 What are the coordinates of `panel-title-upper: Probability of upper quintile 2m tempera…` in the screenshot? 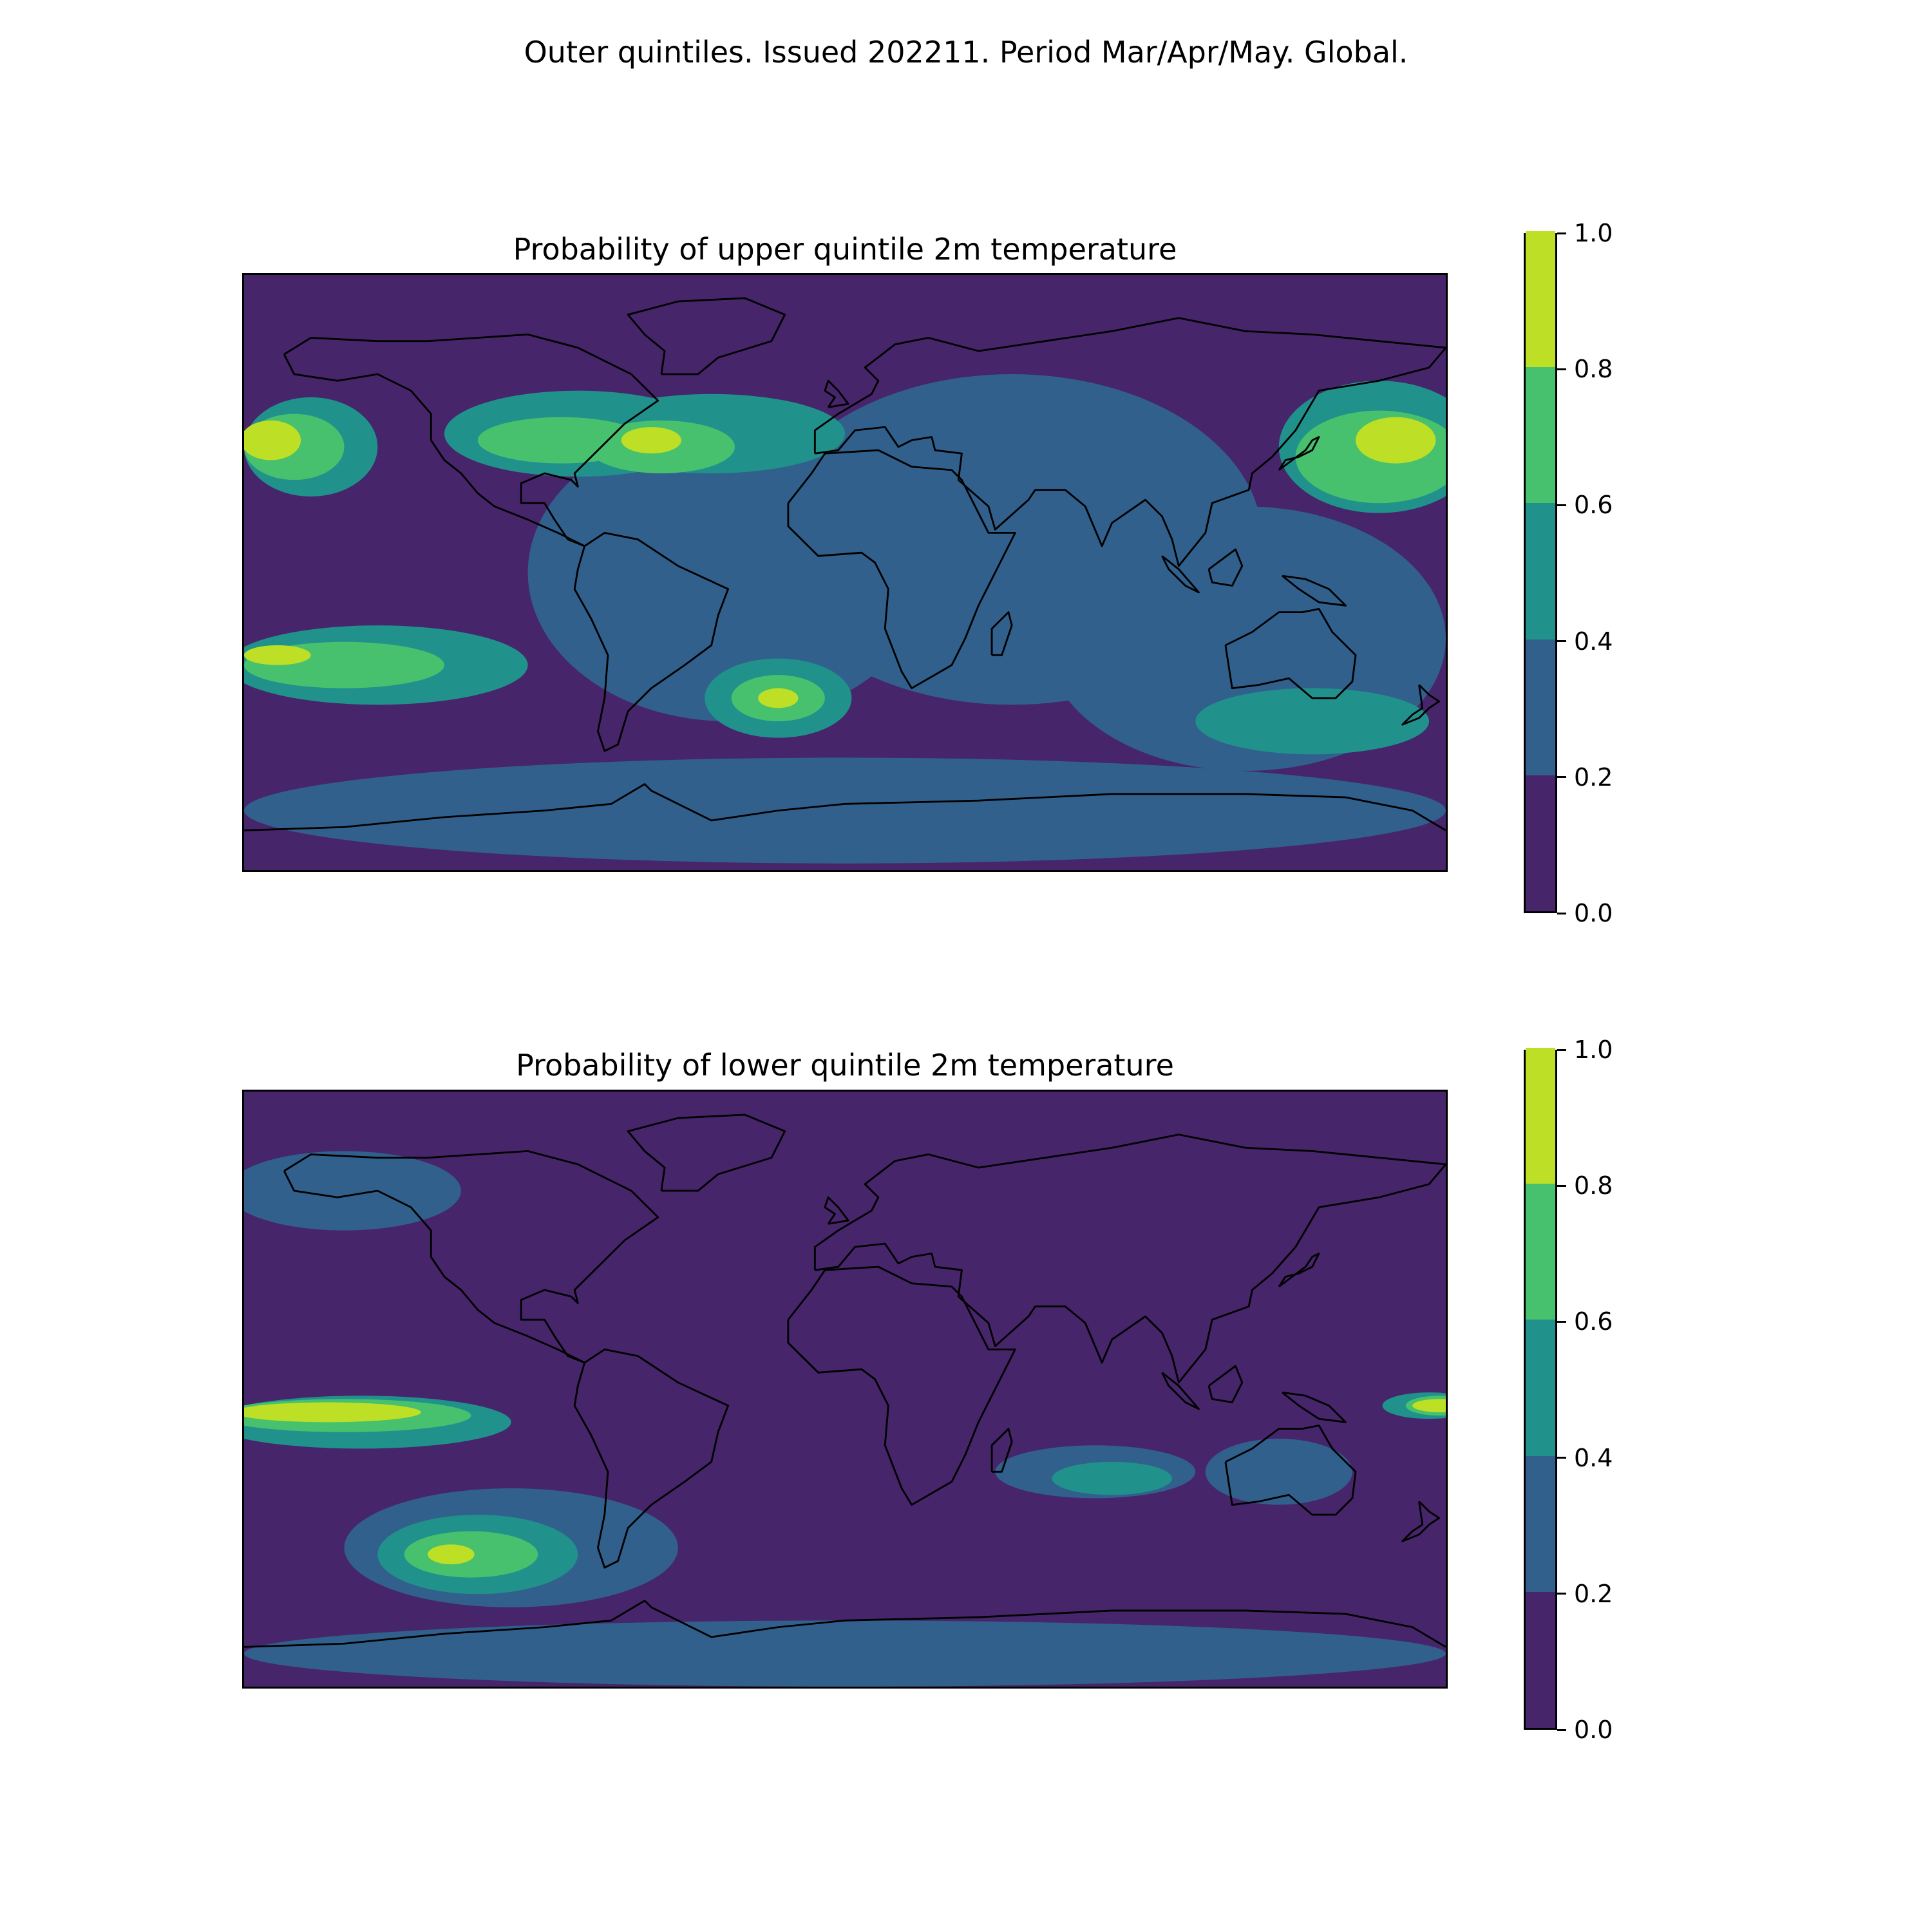 It's located at (845, 249).